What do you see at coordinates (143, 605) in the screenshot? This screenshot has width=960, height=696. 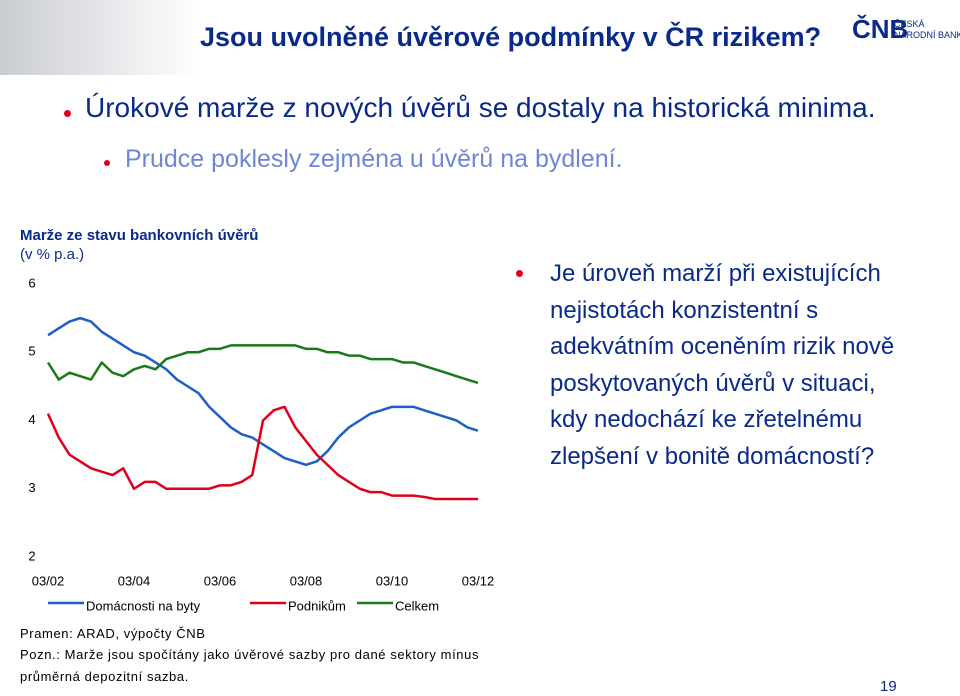 I see `legend-label: Domácnosti na byty` at bounding box center [143, 605].